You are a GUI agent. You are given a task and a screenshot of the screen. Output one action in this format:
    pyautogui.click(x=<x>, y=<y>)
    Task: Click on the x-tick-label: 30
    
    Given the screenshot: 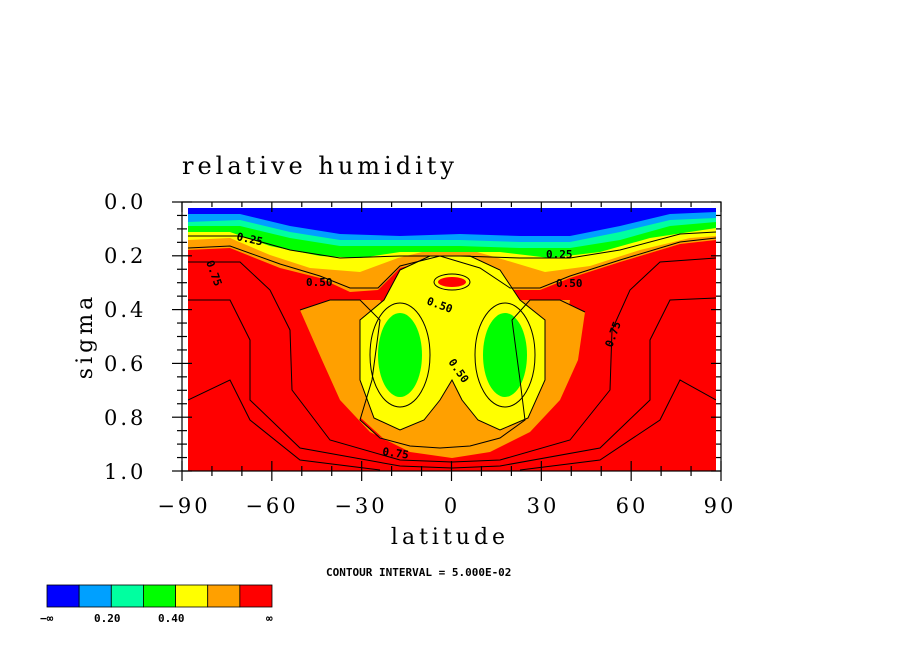 What is the action you would take?
    pyautogui.click(x=543, y=506)
    